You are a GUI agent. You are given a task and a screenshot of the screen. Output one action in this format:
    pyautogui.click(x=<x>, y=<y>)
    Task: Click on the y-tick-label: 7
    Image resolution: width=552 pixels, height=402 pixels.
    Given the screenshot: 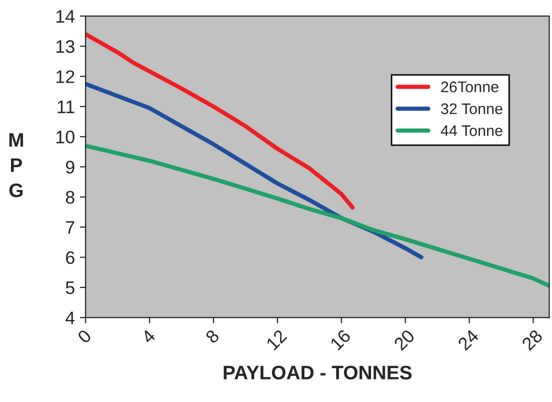 What is the action you would take?
    pyautogui.click(x=70, y=227)
    